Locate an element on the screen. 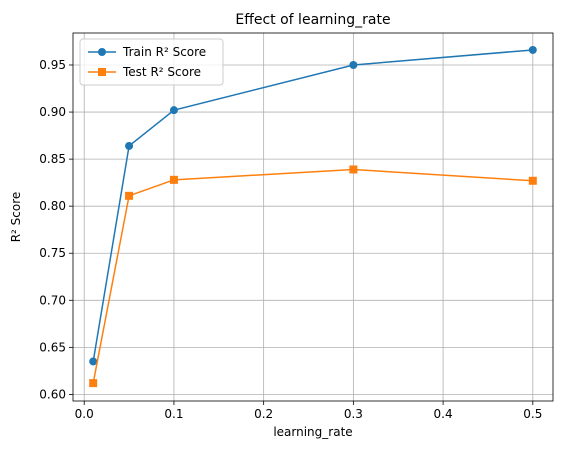 Image resolution: width=576 pixels, height=455 pixels. legend-item: Test R² Score is located at coordinates (144, 72).